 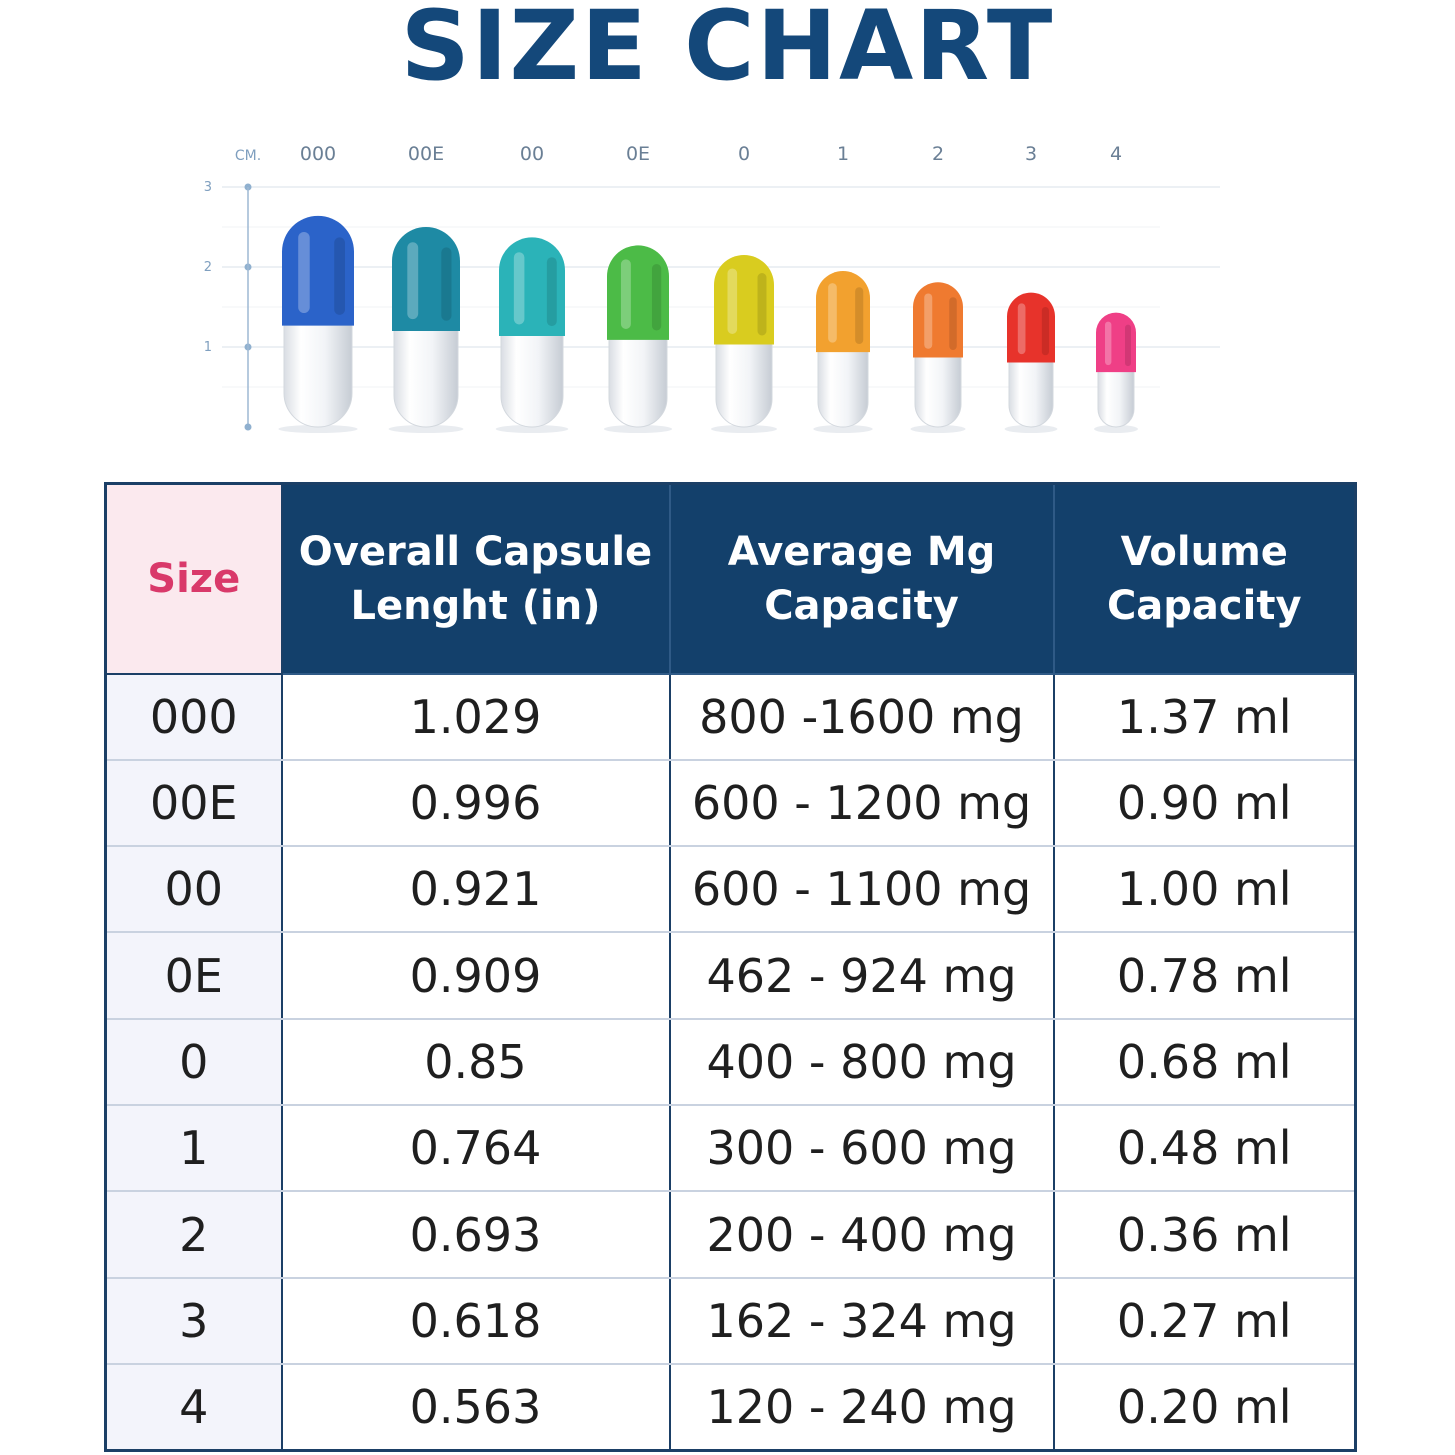 What do you see at coordinates (861, 1062) in the screenshot?
I see `cell-mg: 400 - 800 mg` at bounding box center [861, 1062].